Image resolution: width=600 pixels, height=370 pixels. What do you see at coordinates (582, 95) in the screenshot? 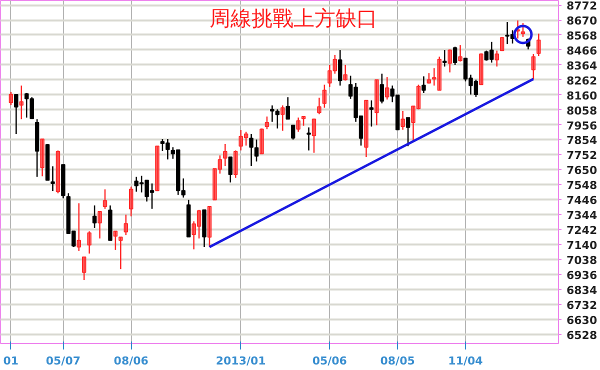
I see `y-tick-label: 8160` at bounding box center [582, 95].